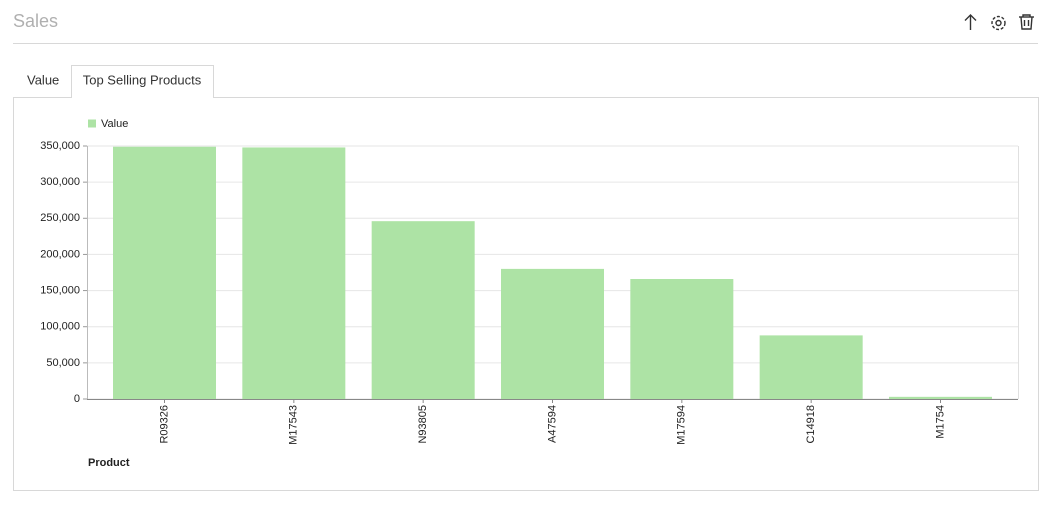 This screenshot has width=1052, height=507. What do you see at coordinates (77, 399) in the screenshot?
I see `y-tick-label: 0` at bounding box center [77, 399].